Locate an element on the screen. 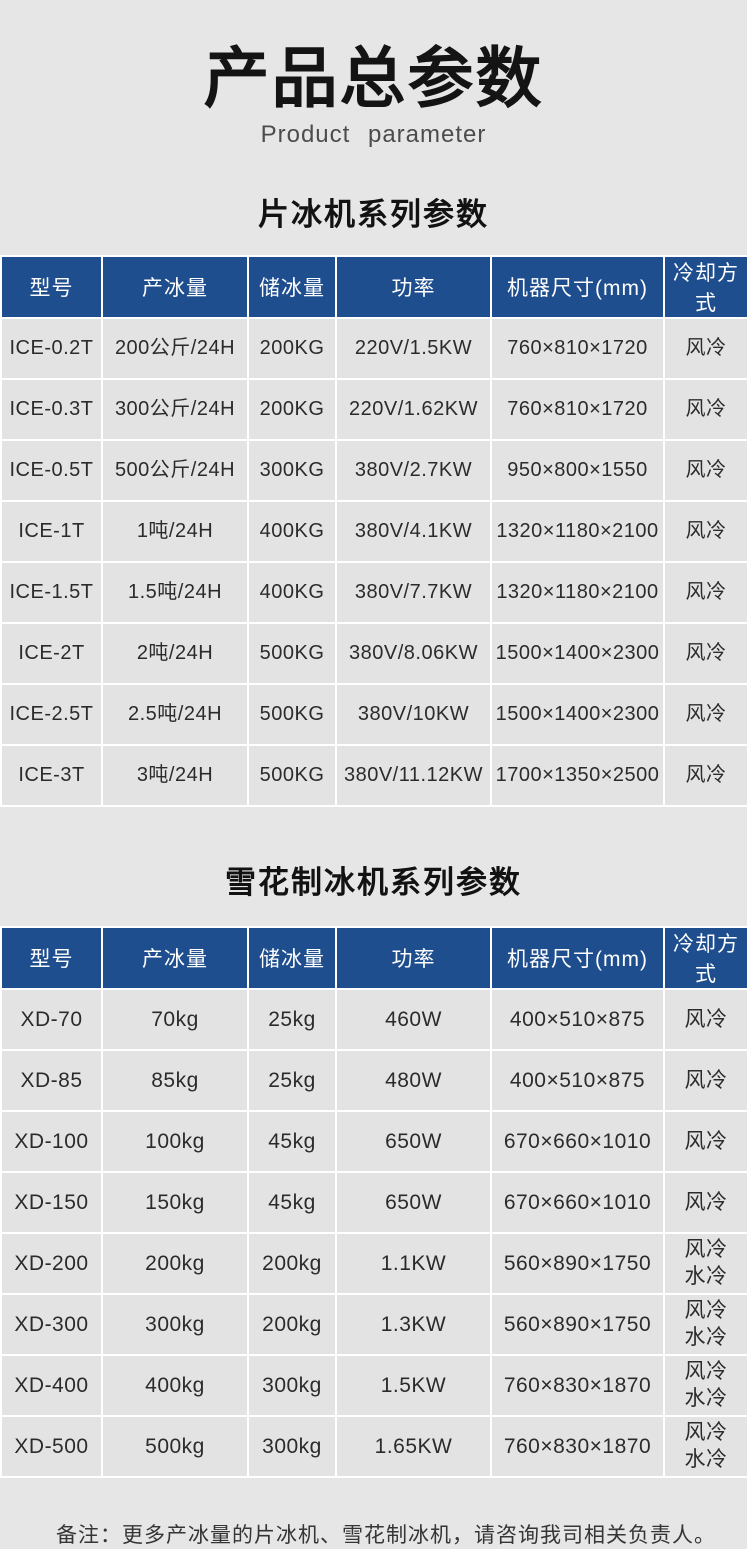 This screenshot has height=1549, width=747. model-cell: ICE-0.2T is located at coordinates (51, 348).